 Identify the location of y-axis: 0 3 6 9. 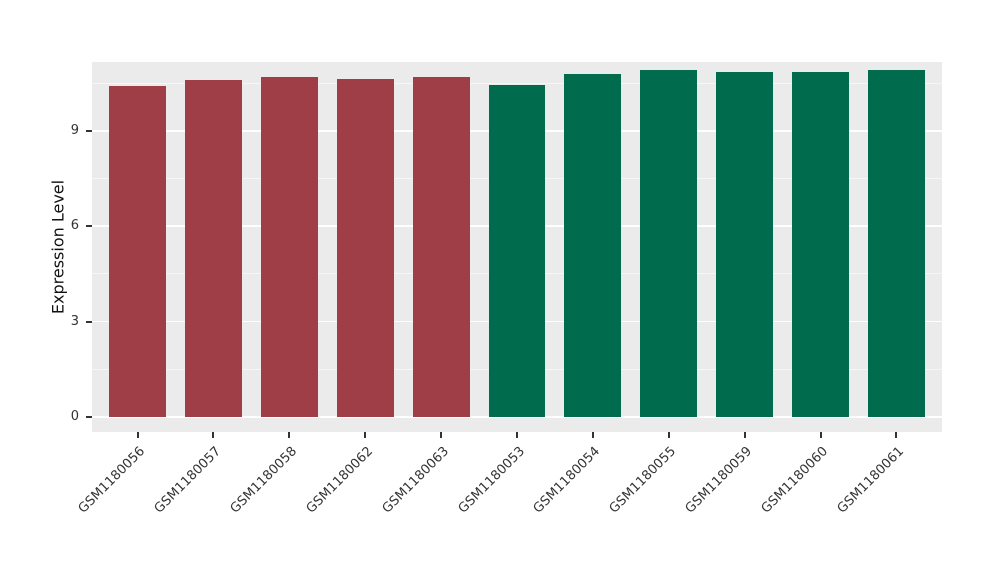
(46, 247).